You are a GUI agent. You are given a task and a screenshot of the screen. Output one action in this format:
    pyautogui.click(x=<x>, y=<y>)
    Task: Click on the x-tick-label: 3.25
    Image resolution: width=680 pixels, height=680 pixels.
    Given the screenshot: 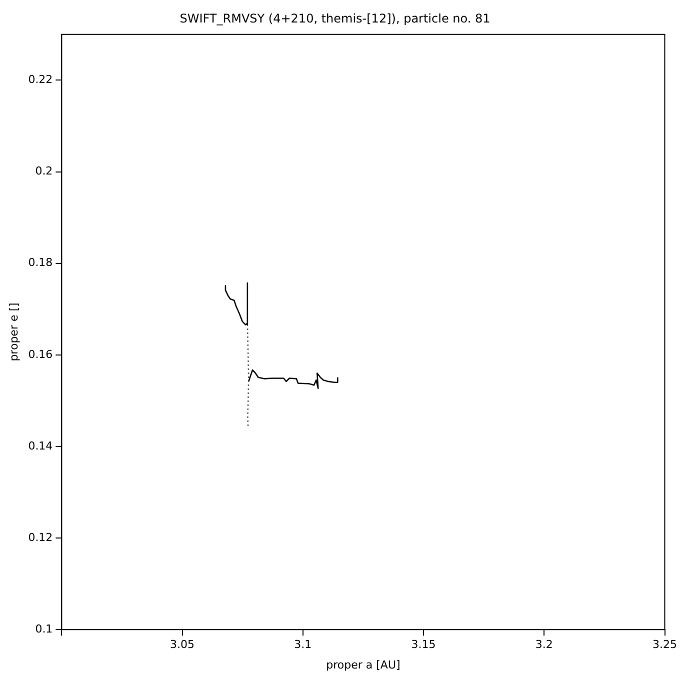 What is the action you would take?
    pyautogui.click(x=665, y=645)
    